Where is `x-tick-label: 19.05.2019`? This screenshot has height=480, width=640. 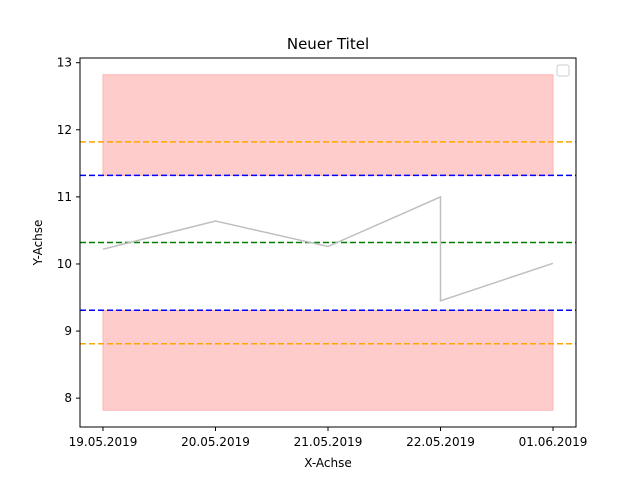
x-tick-label: 19.05.2019 is located at coordinates (103, 442).